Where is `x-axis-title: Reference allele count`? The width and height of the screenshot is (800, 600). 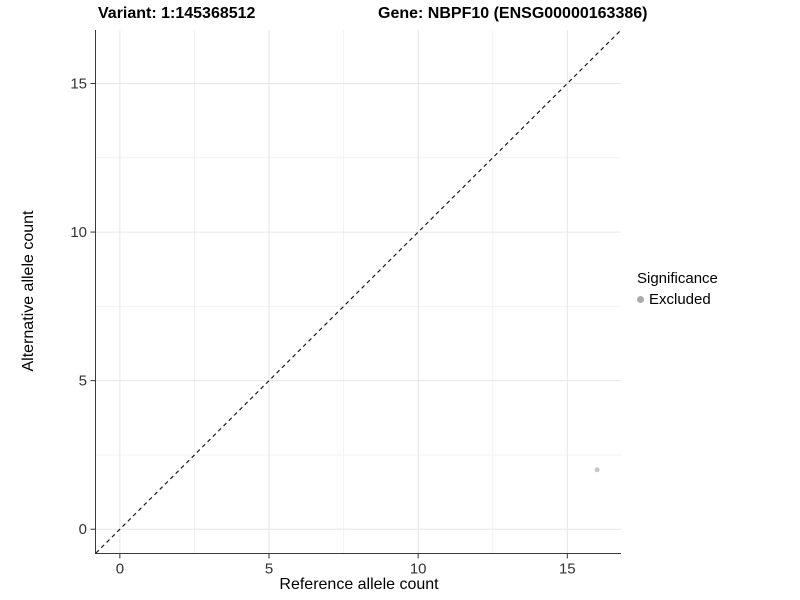
x-axis-title: Reference allele count is located at coordinates (359, 584).